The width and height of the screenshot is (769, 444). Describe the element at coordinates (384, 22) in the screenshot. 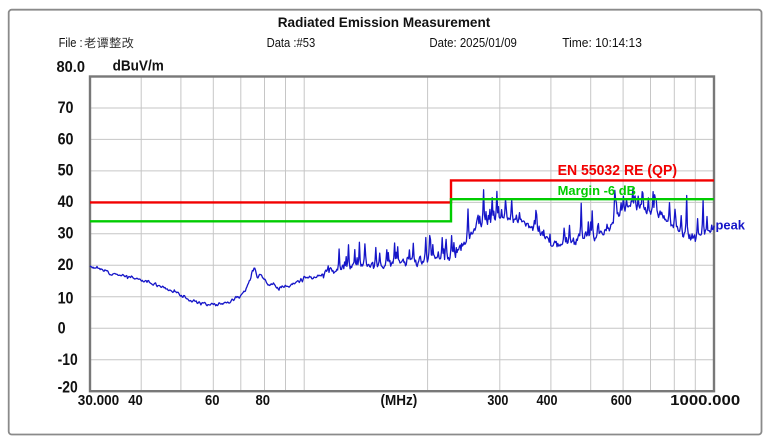

I see `svg-text: Radiated Emission Measurement` at that location.